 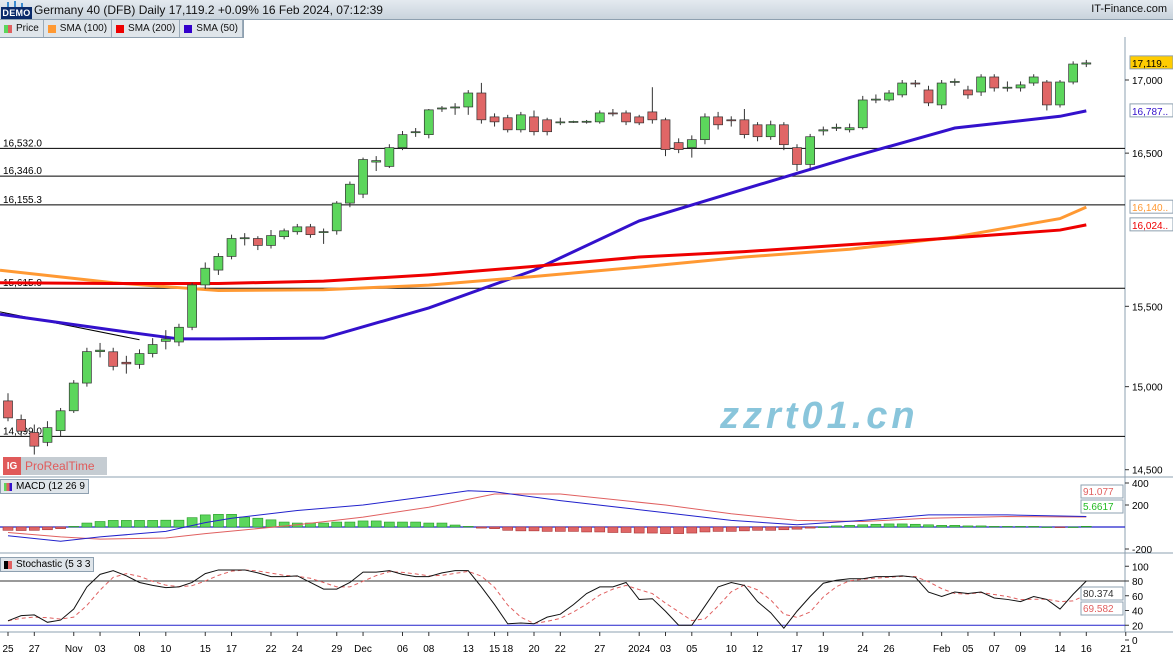 I want to click on legend-price: Price, so click(x=22, y=28).